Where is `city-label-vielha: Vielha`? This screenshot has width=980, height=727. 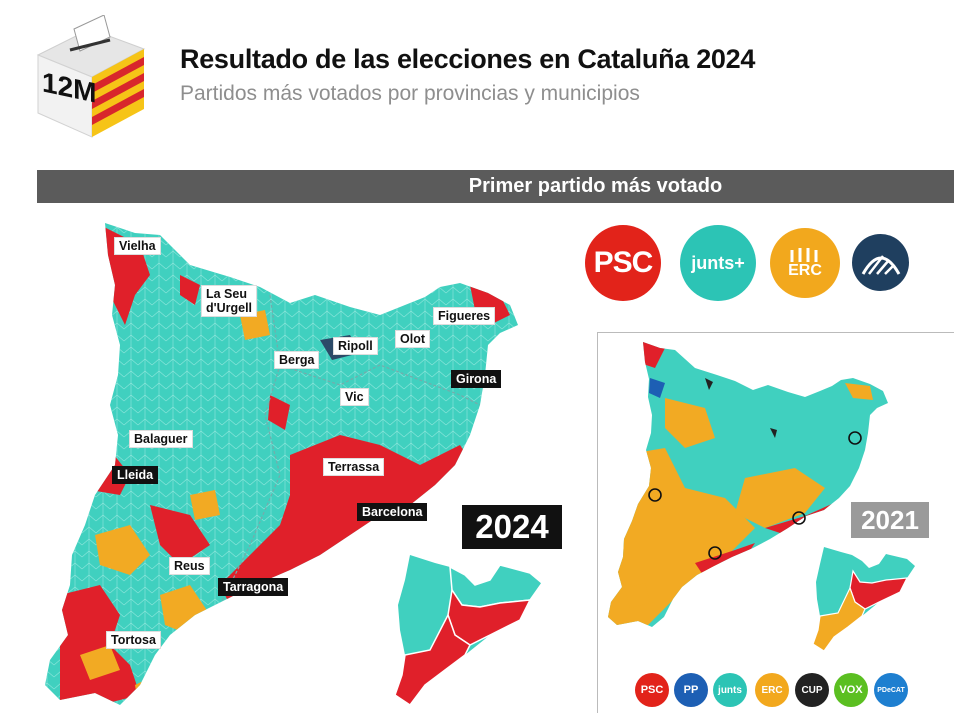 city-label-vielha: Vielha is located at coordinates (137, 246).